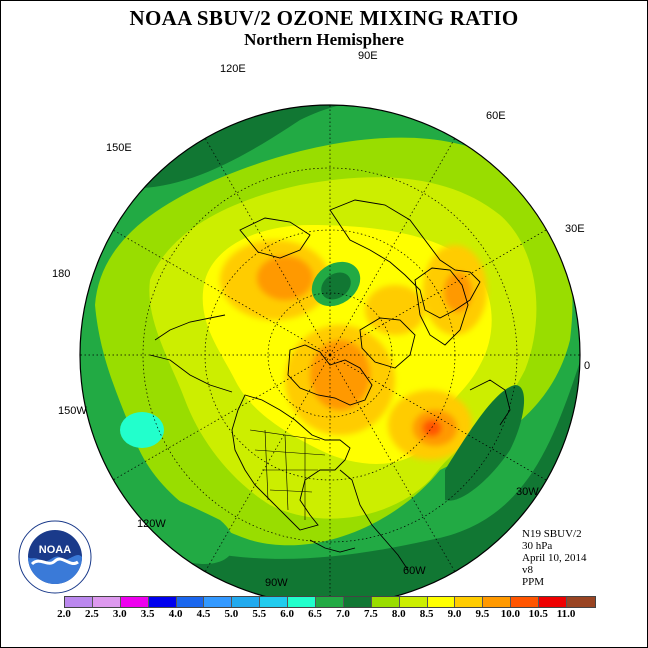 This screenshot has width=648, height=648. What do you see at coordinates (64, 614) in the screenshot?
I see `color-scale-tick-label: 2.0` at bounding box center [64, 614].